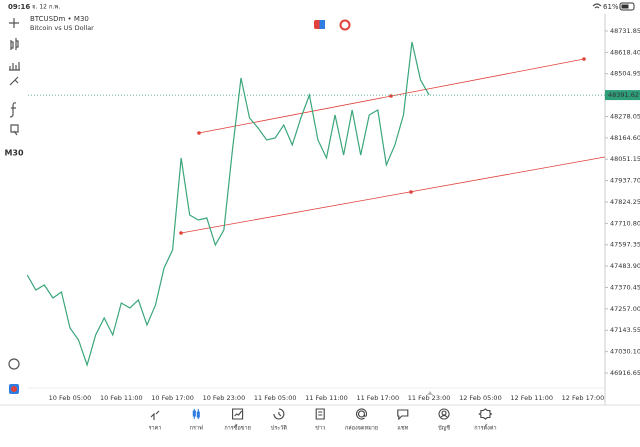 Image resolution: width=640 pixels, height=447 pixels. Describe the element at coordinates (625, 74) in the screenshot. I see `y-tick-label: 48504.95` at that location.